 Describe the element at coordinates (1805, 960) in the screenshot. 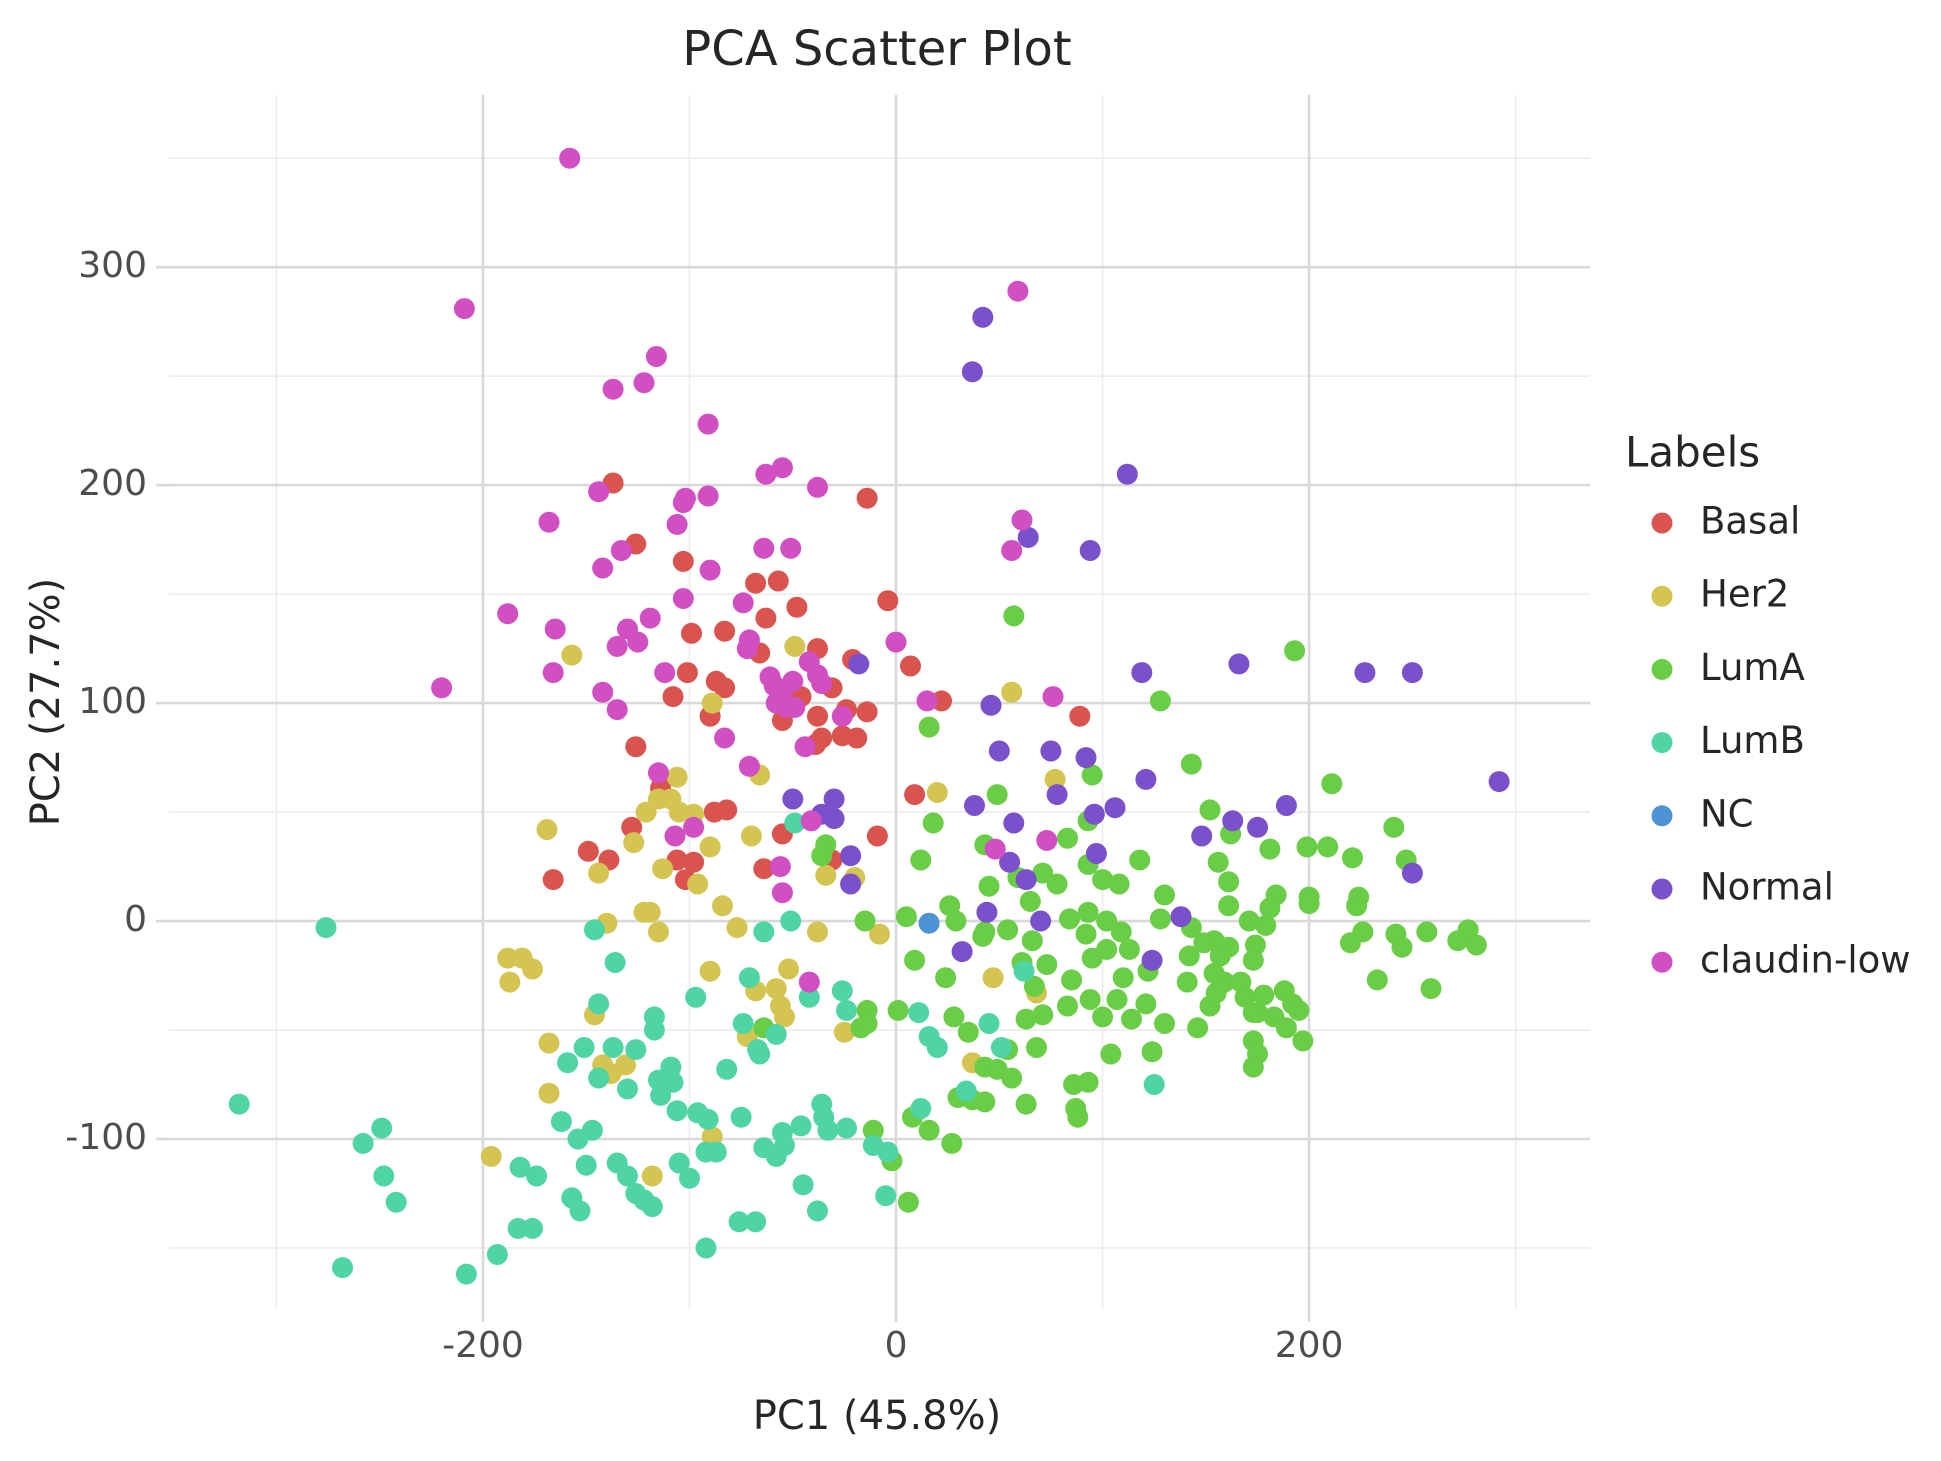

I see `legend-label: claudin-low` at that location.